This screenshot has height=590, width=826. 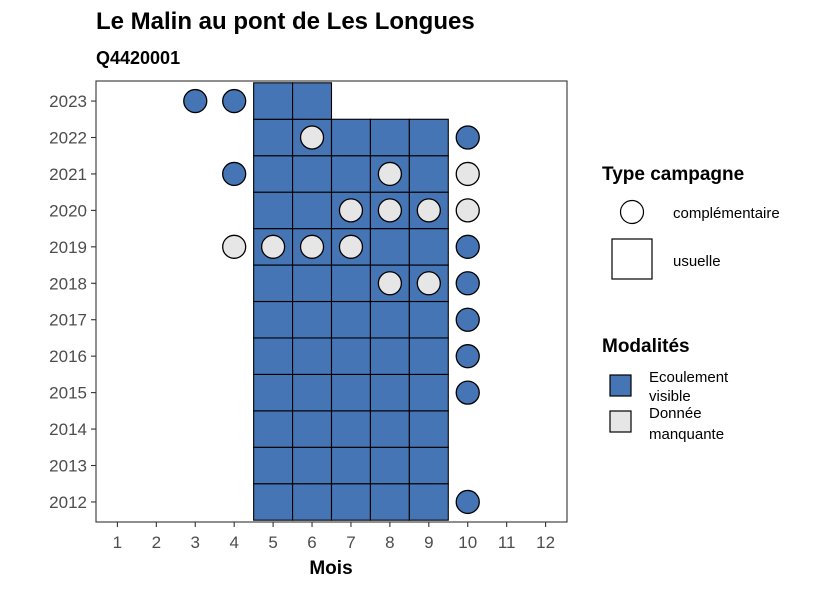 I want to click on y-tick-label: 2018, so click(x=68, y=283).